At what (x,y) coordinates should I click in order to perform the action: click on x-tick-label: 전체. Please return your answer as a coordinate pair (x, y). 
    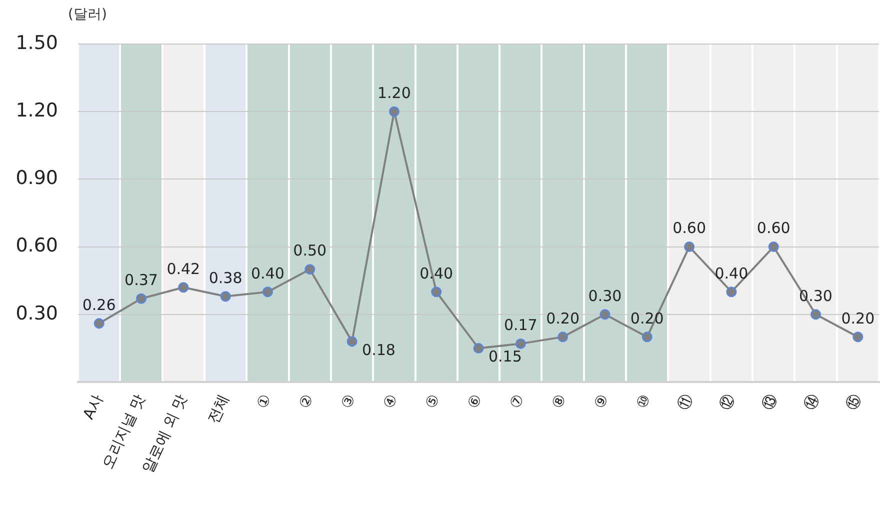
    Looking at the image, I should click on (218, 409).